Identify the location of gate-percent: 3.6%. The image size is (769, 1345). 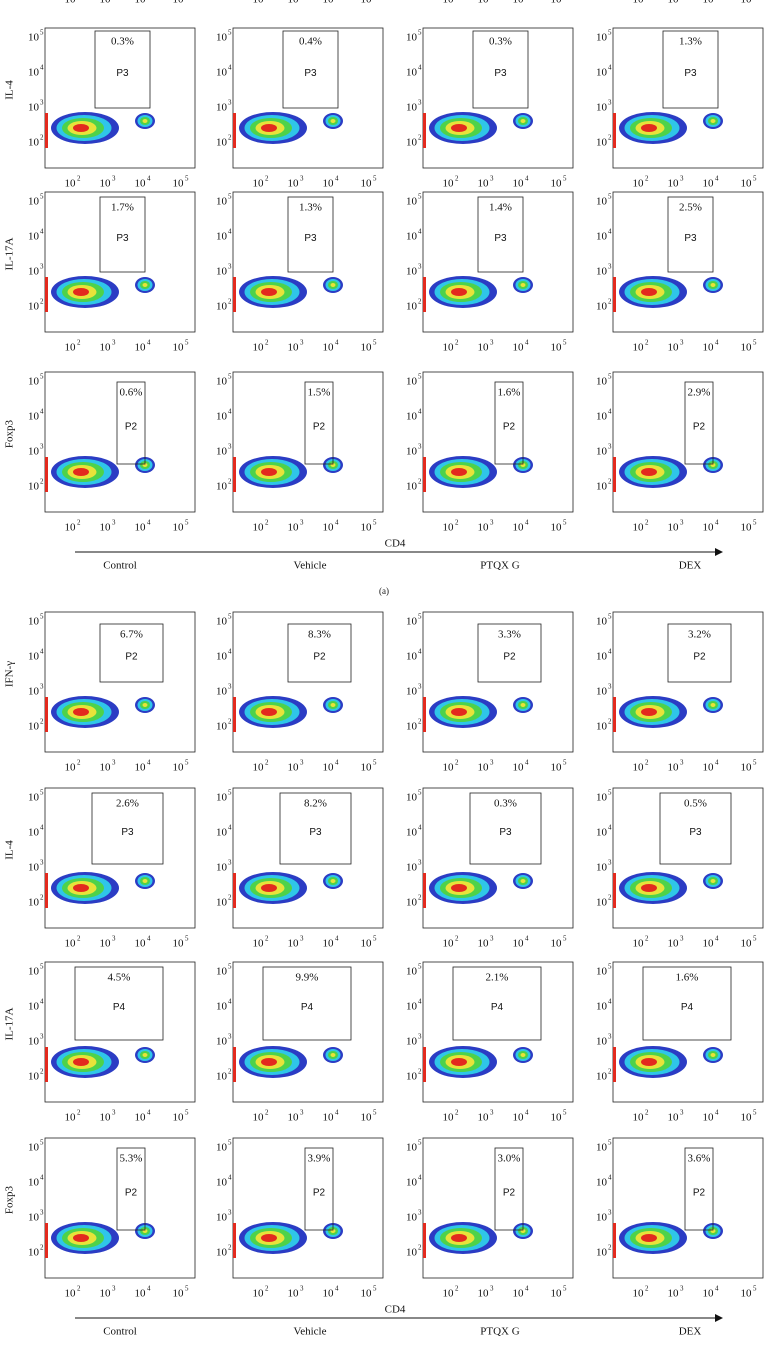
(699, 1159).